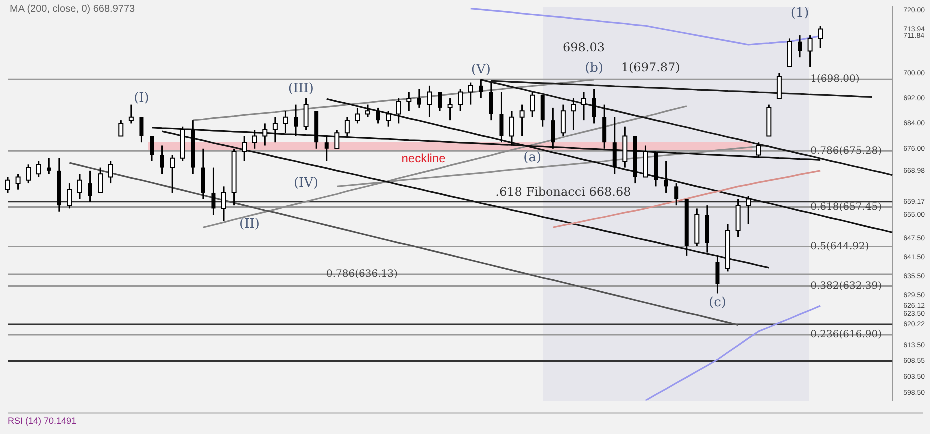 The width and height of the screenshot is (930, 434). Describe the element at coordinates (846, 207) in the screenshot. I see `ref-line-label: 0.618(657.45)` at that location.